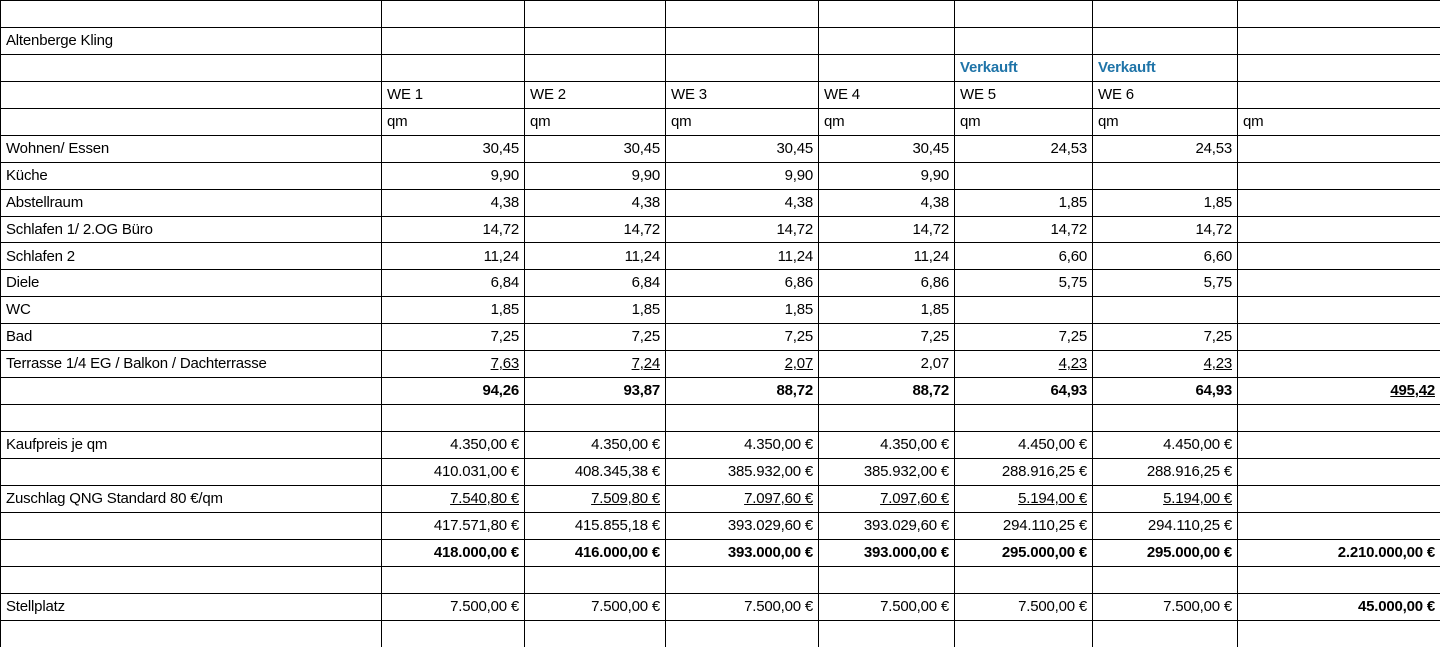 The width and height of the screenshot is (1440, 647). What do you see at coordinates (191, 498) in the screenshot?
I see `cell-r18-c0: Zuschlag QNG Standard 80 €/qm` at bounding box center [191, 498].